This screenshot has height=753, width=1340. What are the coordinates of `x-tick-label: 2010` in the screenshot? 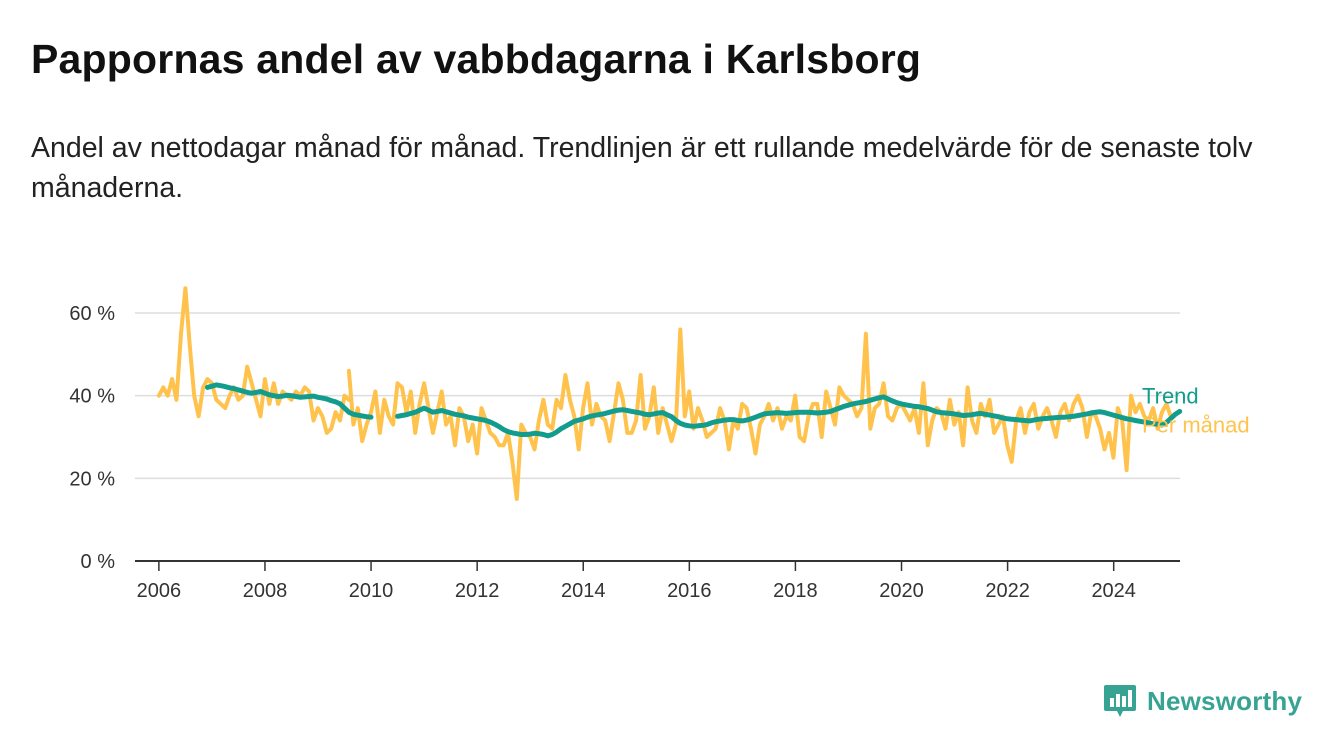 It's located at (371, 591).